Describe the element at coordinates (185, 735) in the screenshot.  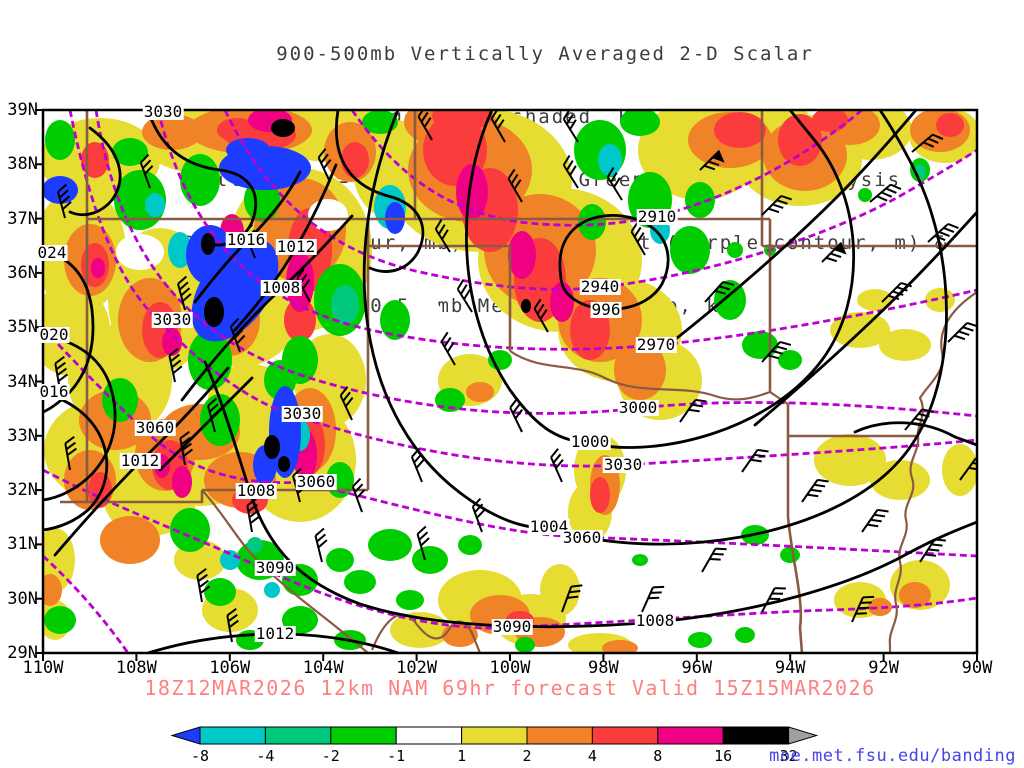
I see `colorbar-left-arrow` at that location.